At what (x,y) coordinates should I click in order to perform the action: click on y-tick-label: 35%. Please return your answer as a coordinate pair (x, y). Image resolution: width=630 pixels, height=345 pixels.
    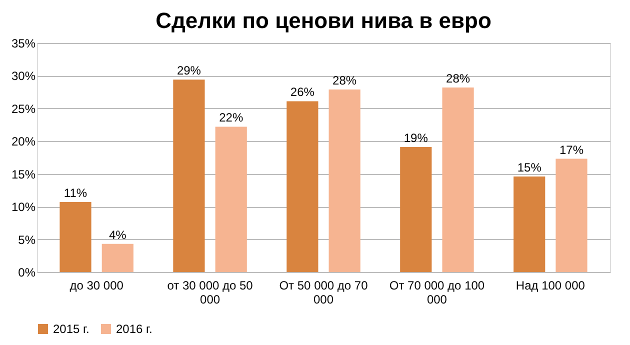
    Looking at the image, I should click on (23, 43).